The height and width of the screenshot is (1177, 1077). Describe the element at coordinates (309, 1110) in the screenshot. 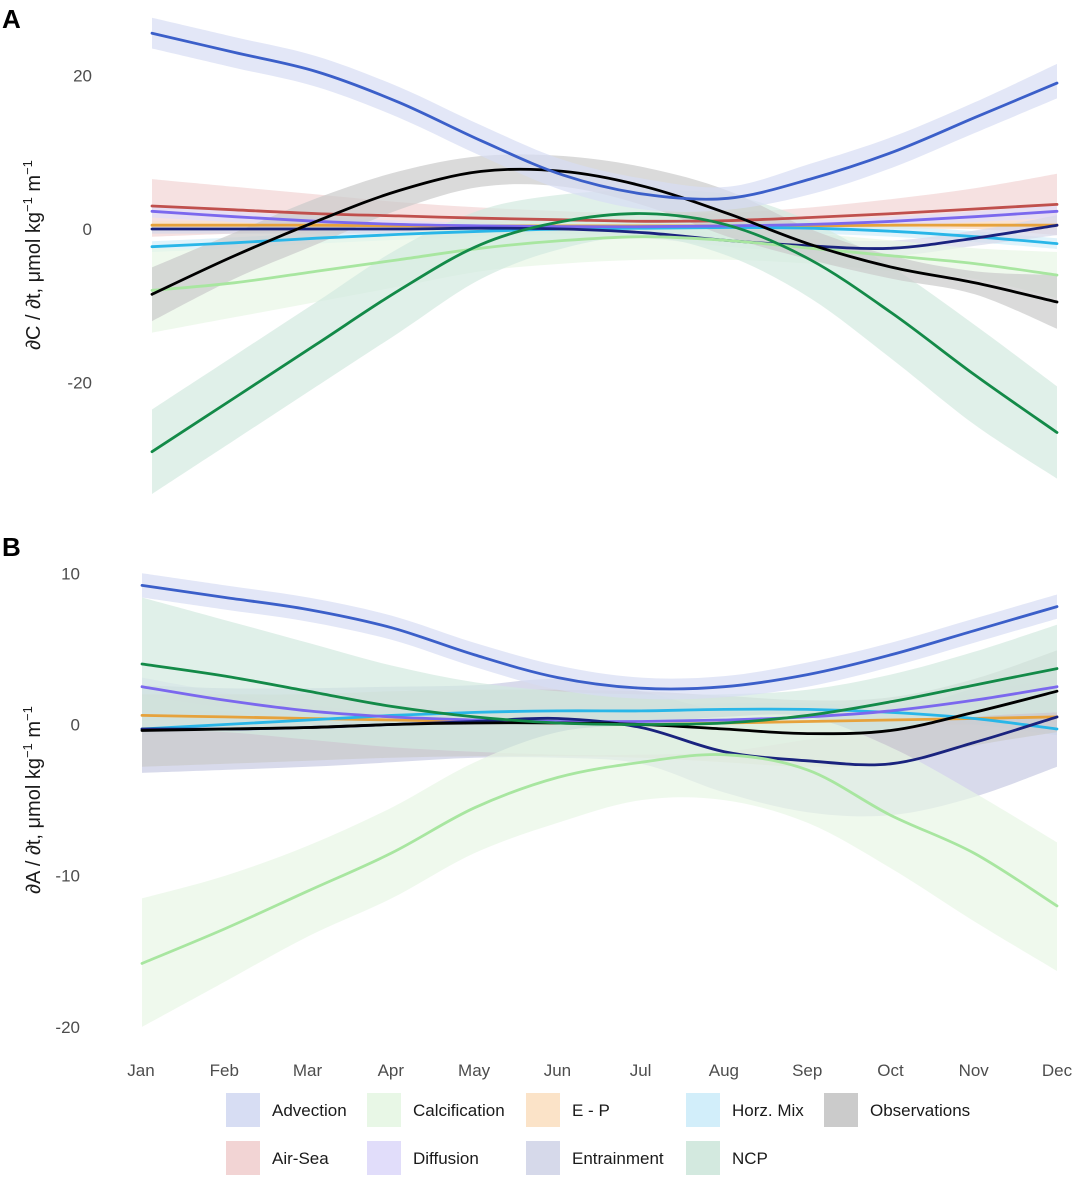

I see `legend-label-advection: Advection` at that location.